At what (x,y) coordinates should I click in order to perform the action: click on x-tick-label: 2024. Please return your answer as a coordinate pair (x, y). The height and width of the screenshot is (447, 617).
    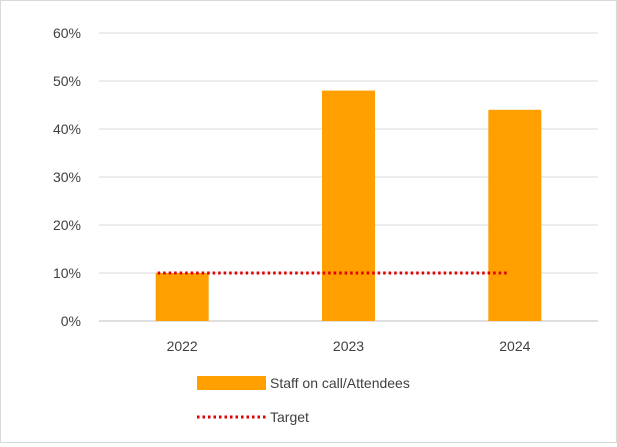
    Looking at the image, I should click on (514, 346).